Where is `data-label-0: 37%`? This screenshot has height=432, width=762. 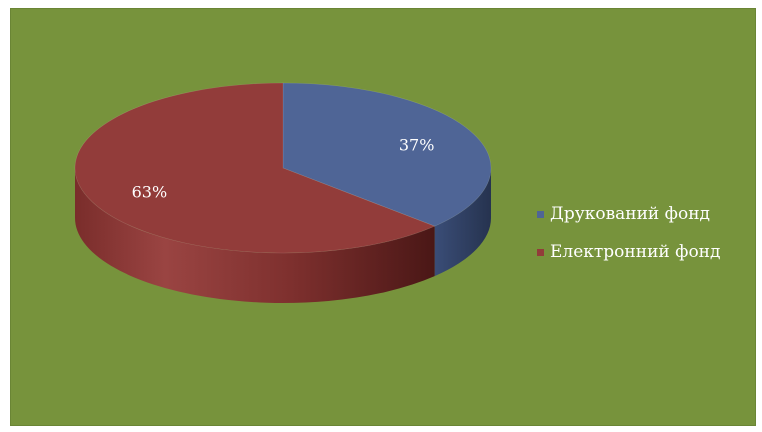 data-label-0: 37% is located at coordinates (417, 144).